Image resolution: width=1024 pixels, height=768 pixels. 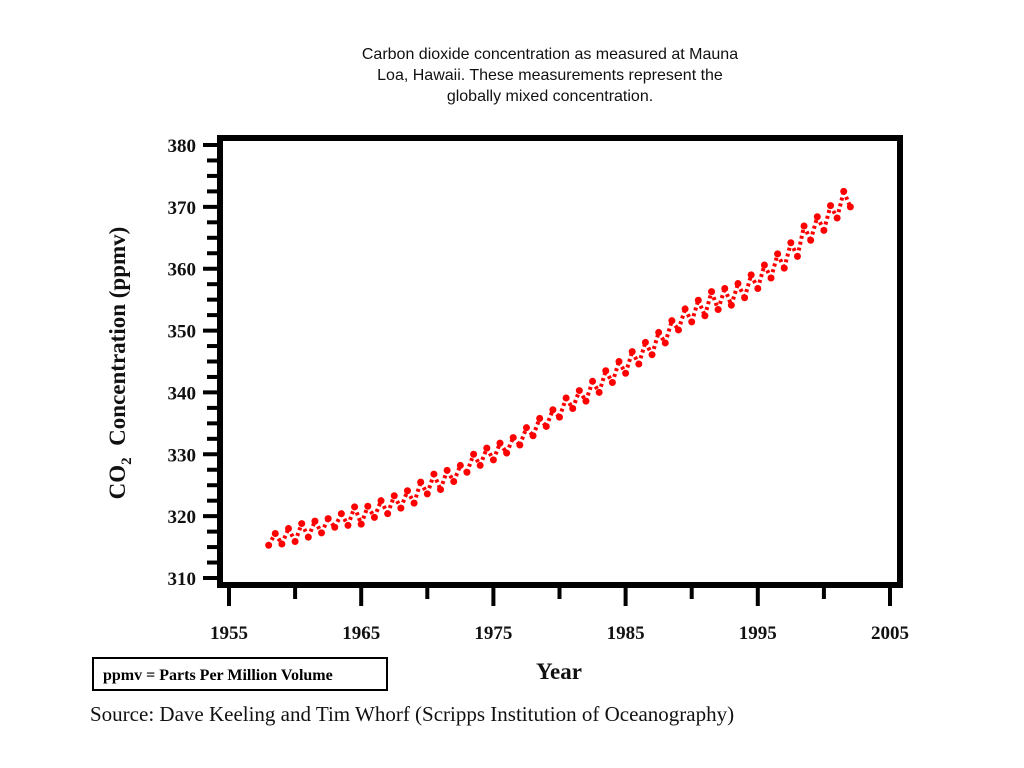 What do you see at coordinates (229, 633) in the screenshot?
I see `x-tick-label: 1955` at bounding box center [229, 633].